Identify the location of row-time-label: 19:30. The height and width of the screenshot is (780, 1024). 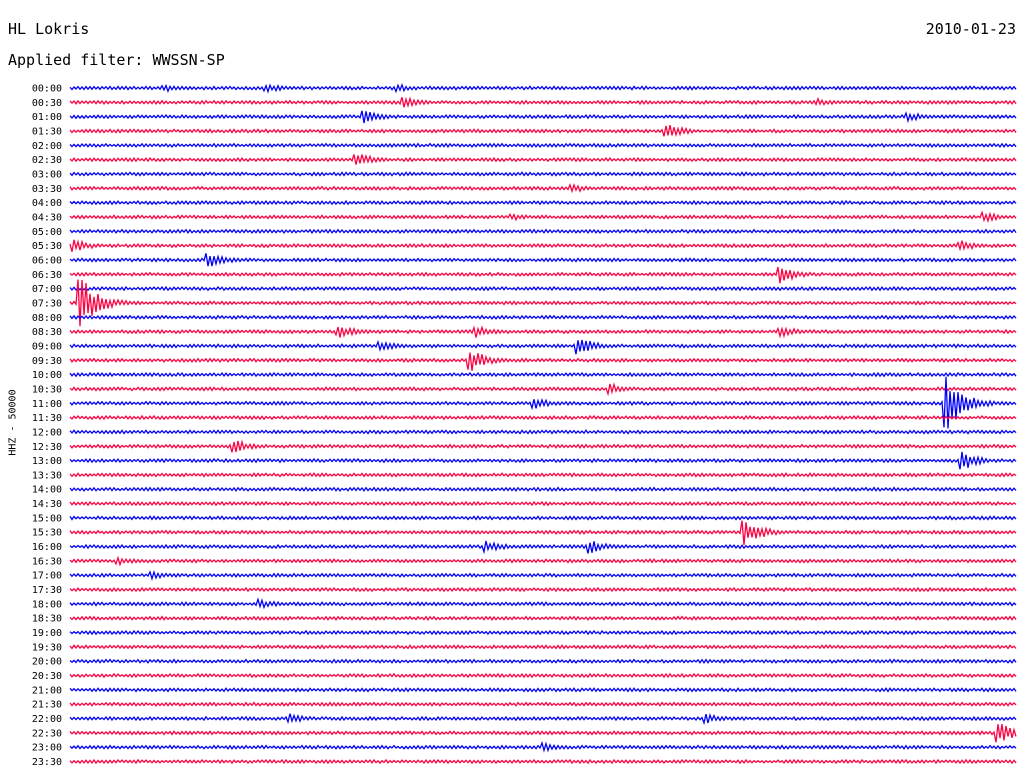
(47, 647).